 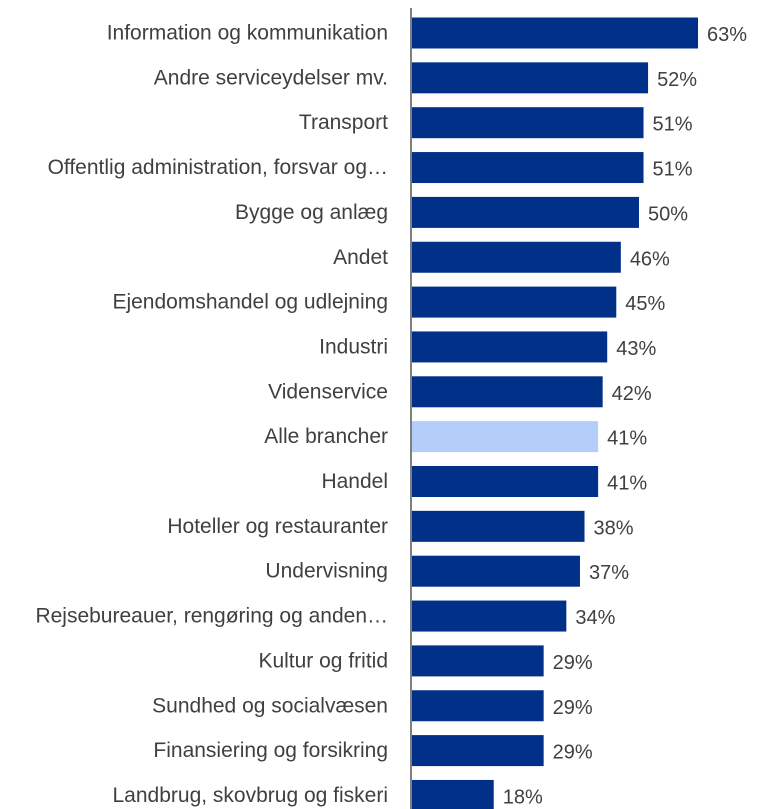 What do you see at coordinates (573, 753) in the screenshot?
I see `value-label-finansiering-og-forsikring: 29%` at bounding box center [573, 753].